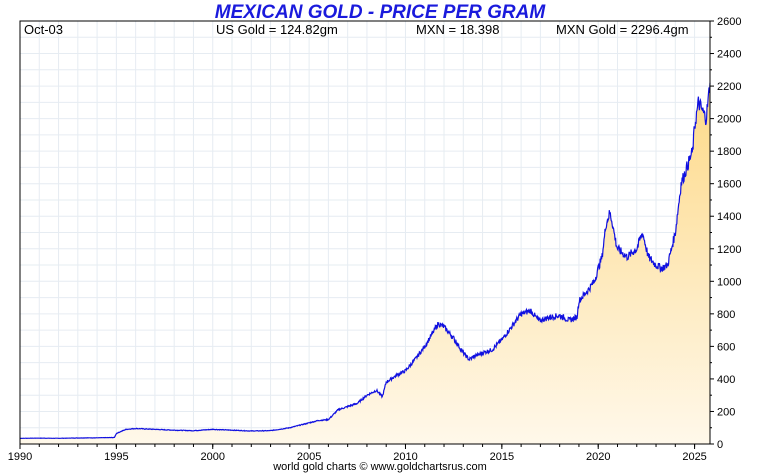 The height and width of the screenshot is (475, 760). Describe the element at coordinates (502, 457) in the screenshot. I see `x-tick-label: 2015` at that location.